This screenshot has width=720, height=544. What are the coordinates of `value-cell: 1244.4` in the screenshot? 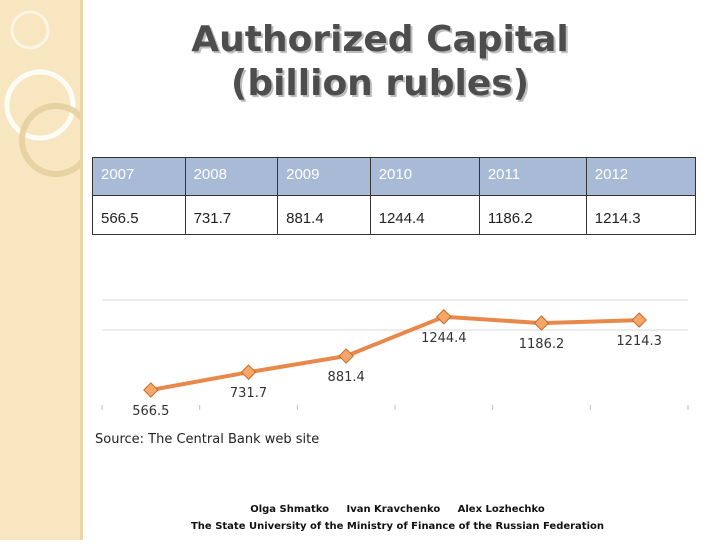 It's located at (424, 215).